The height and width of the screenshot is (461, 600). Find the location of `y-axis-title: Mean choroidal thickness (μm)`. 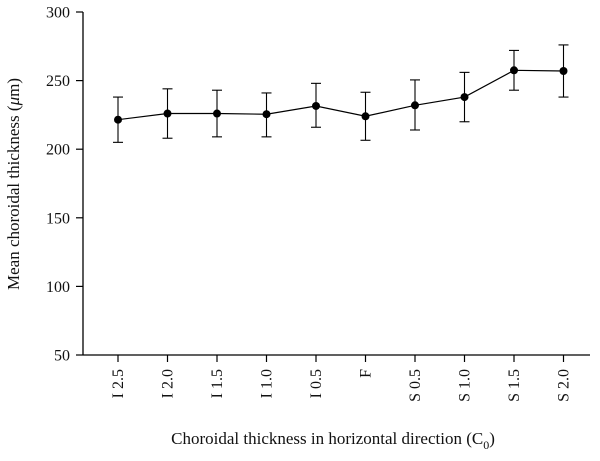

y-axis-title: Mean choroidal thickness (μm) is located at coordinates (13, 184).